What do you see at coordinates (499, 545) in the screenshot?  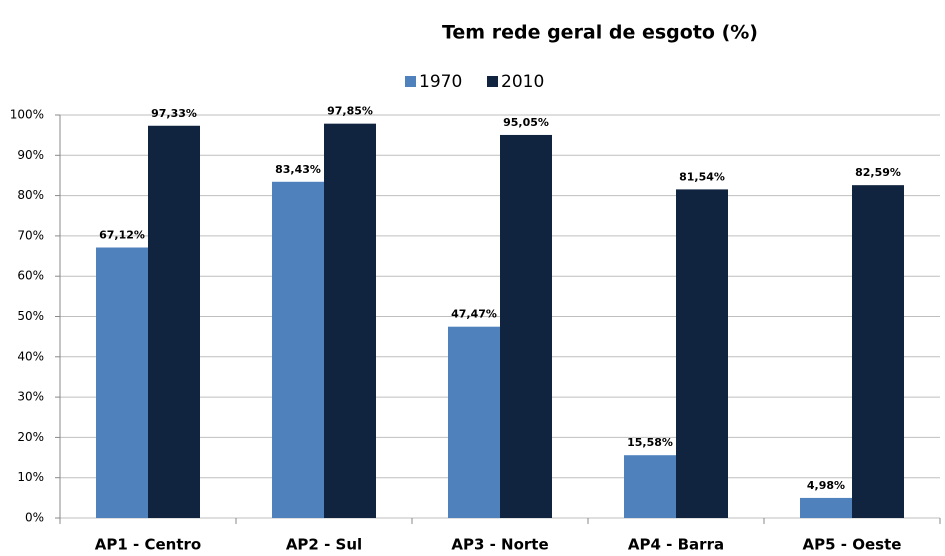 I see `x-tick-label: AP3 - Norte` at bounding box center [499, 545].